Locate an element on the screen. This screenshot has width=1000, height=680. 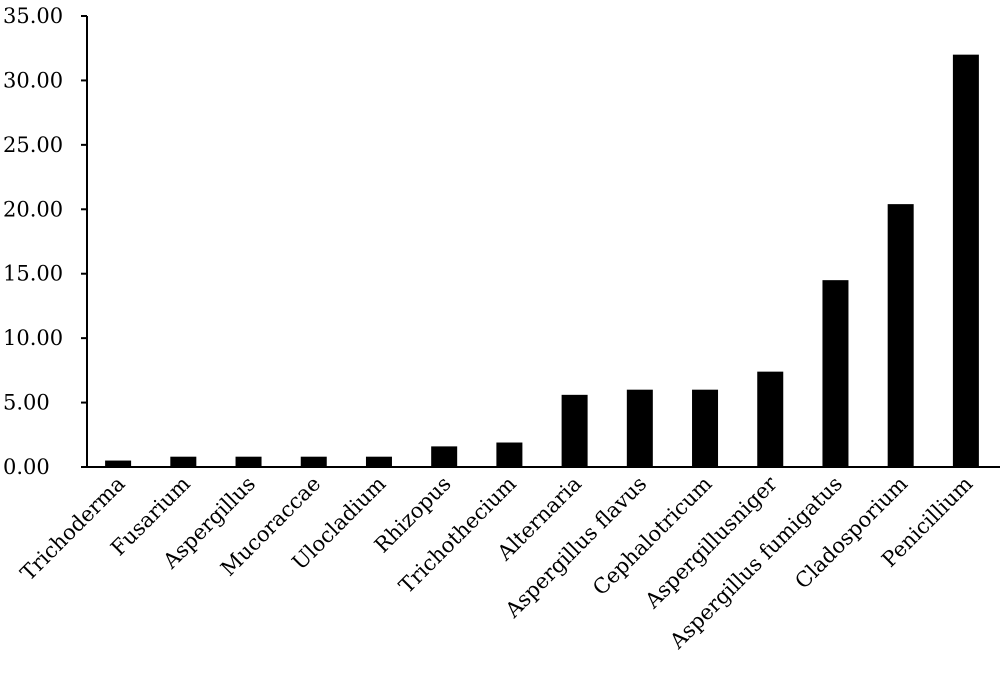
y-tick-label: 30.00 is located at coordinates (33, 80).